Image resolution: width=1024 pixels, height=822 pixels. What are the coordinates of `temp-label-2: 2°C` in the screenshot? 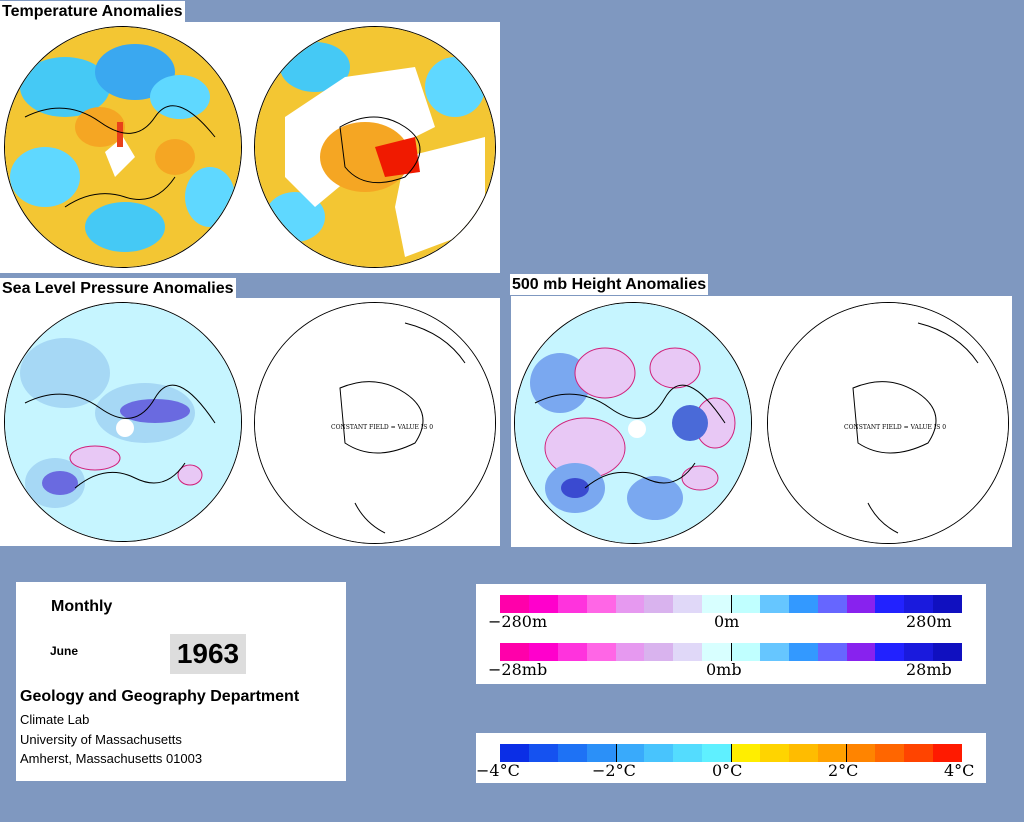 It's located at (843, 770).